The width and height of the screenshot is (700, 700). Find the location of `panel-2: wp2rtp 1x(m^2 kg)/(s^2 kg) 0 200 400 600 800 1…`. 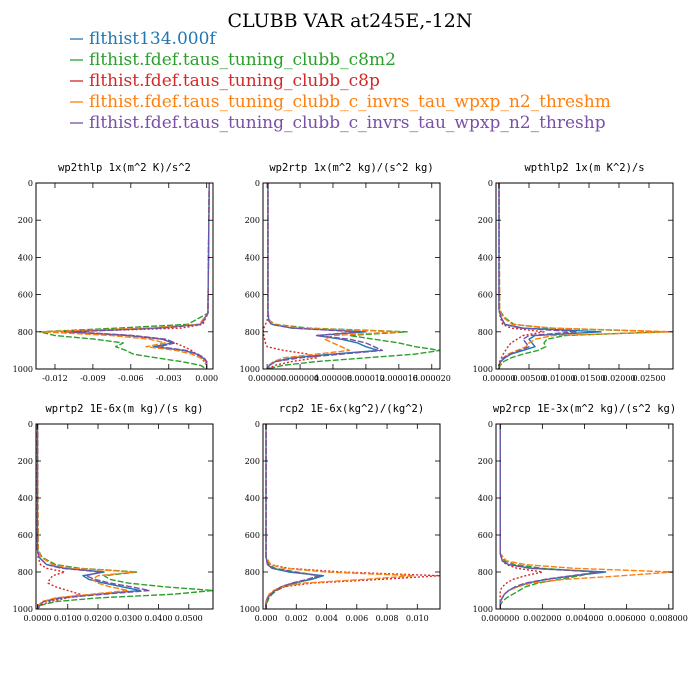

panel-2: wp2rtp 1x(m^2 kg)/(s^2 kg) 0 200 400 600 800 1… is located at coordinates (345, 272).